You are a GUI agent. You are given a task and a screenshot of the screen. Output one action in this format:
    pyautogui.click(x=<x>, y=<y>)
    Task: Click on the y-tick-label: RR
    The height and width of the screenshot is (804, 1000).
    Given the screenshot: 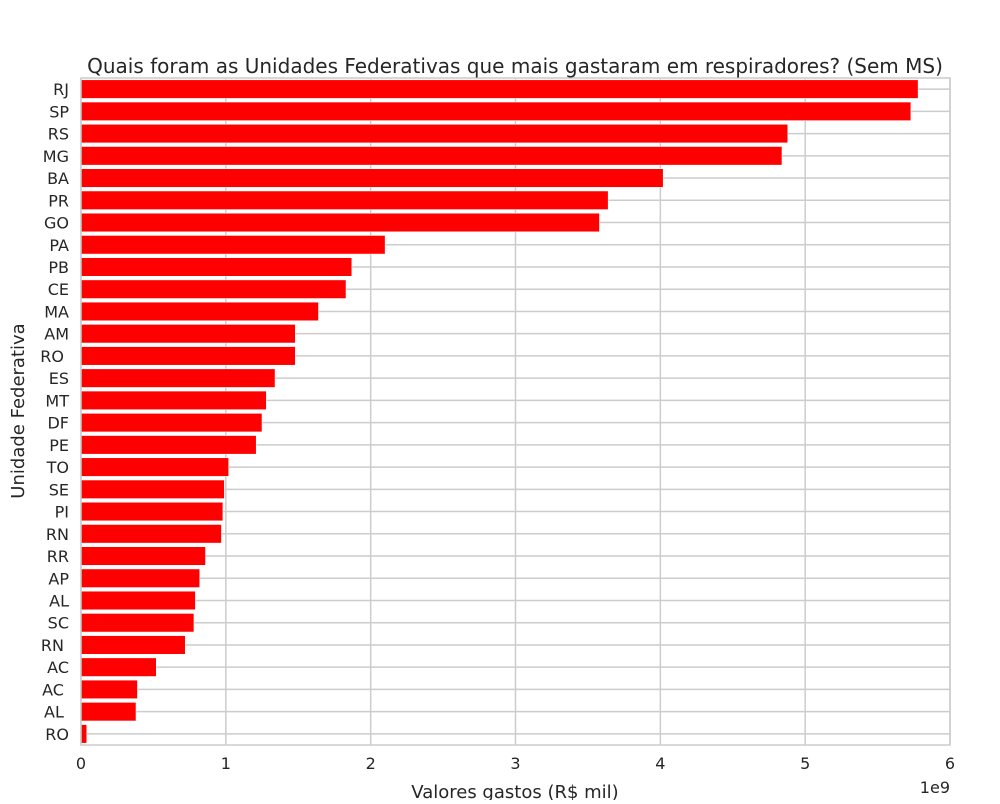 What is the action you would take?
    pyautogui.click(x=58, y=556)
    